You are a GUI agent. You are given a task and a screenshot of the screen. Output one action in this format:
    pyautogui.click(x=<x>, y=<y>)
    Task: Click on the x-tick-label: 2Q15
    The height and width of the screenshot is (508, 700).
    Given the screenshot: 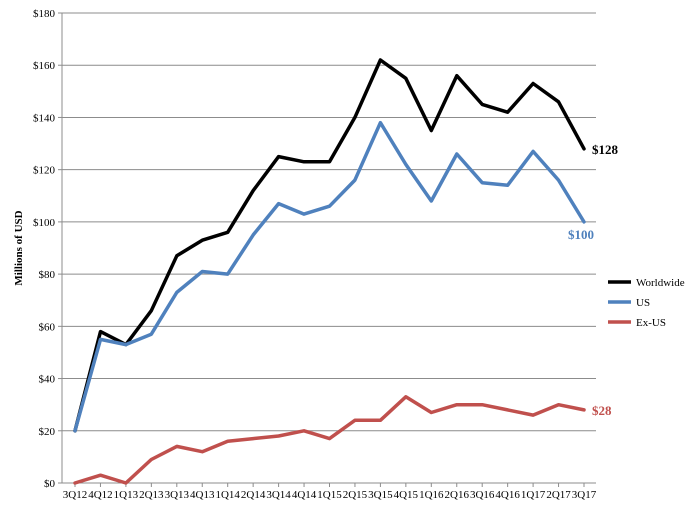 What is the action you would take?
    pyautogui.click(x=355, y=495)
    